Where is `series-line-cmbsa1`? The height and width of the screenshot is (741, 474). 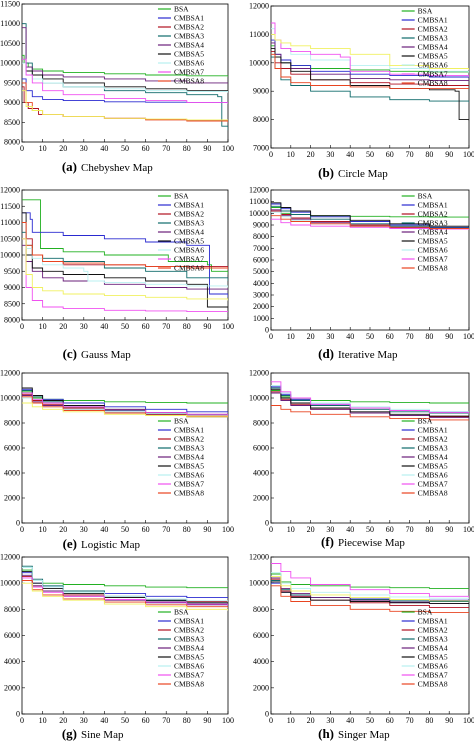
series-line-cmbsa1 is located at coordinates (125, 255).